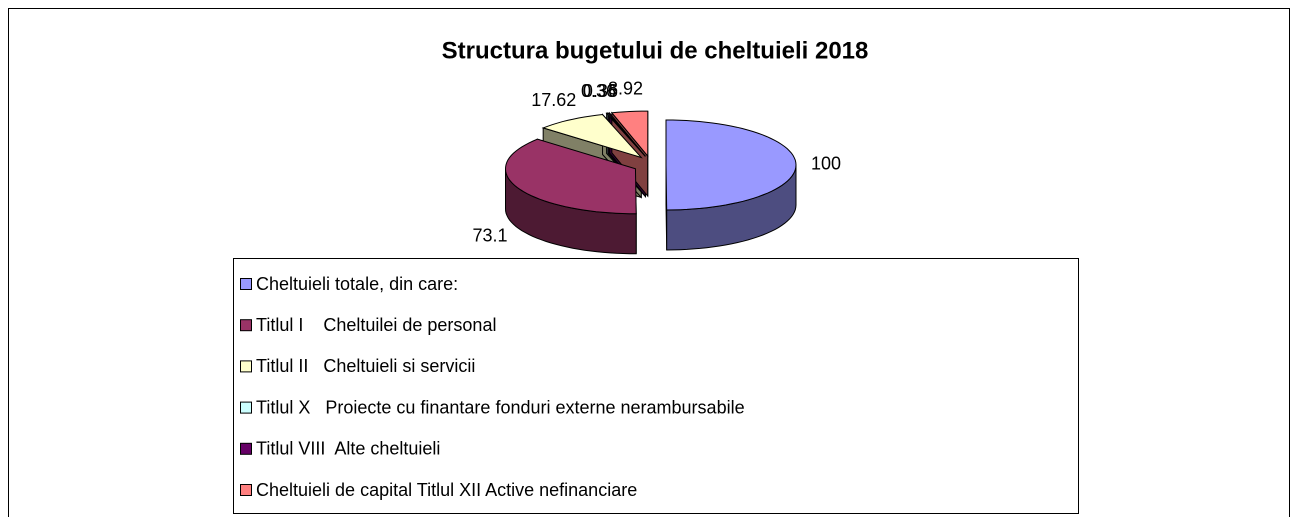  What do you see at coordinates (357, 284) in the screenshot?
I see `legend-label: Cheltuieli totale, din care:` at bounding box center [357, 284].